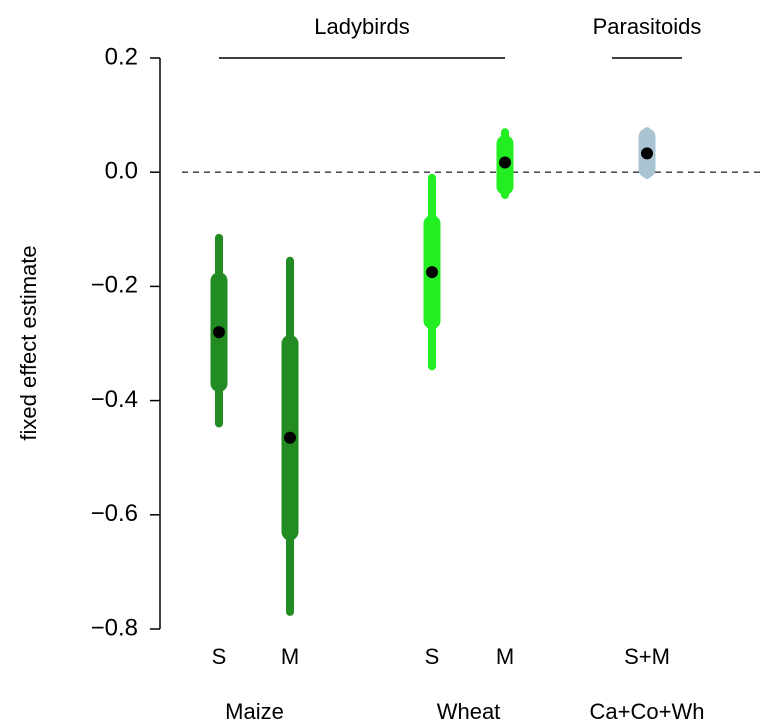 The height and width of the screenshot is (727, 768). What do you see at coordinates (647, 711) in the screenshot?
I see `group-label: Ca+Co+Wh` at bounding box center [647, 711].